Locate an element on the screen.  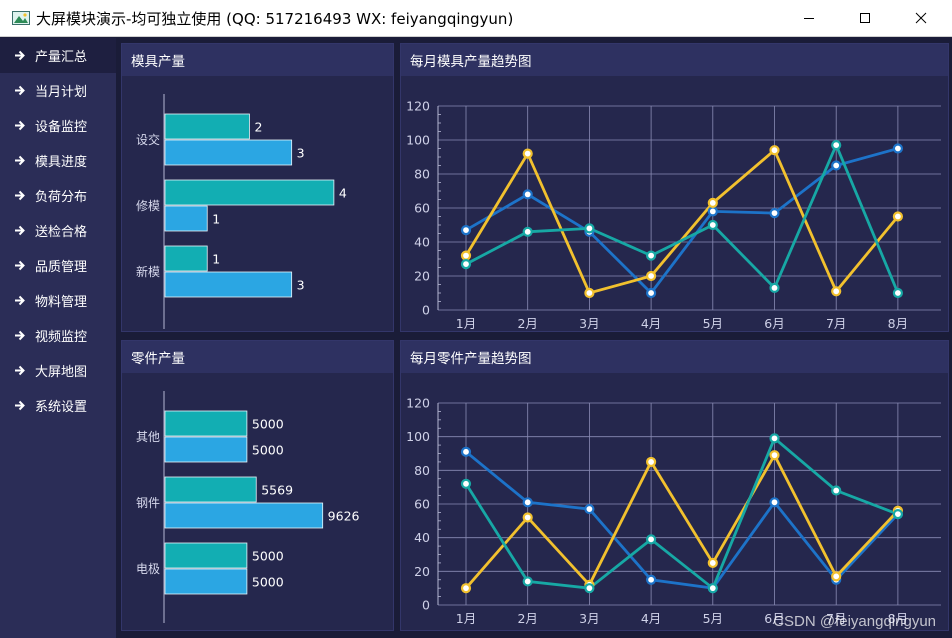
panel-title: 零件产量 is located at coordinates (257, 357).